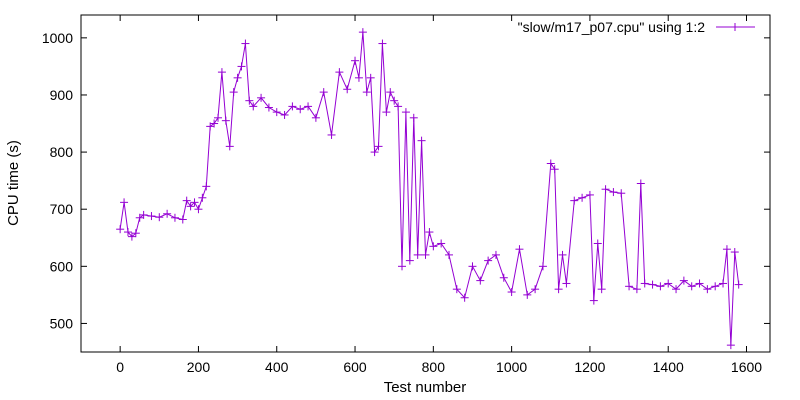  Describe the element at coordinates (735, 27) in the screenshot. I see `legend-series-marker` at that location.